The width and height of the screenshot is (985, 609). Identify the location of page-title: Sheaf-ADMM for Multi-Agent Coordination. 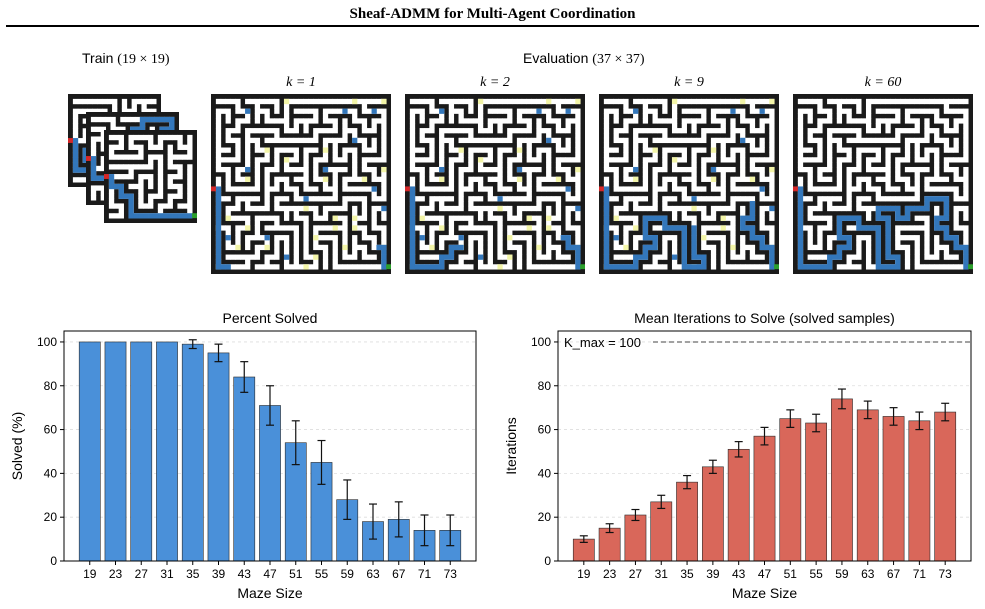
(492, 14).